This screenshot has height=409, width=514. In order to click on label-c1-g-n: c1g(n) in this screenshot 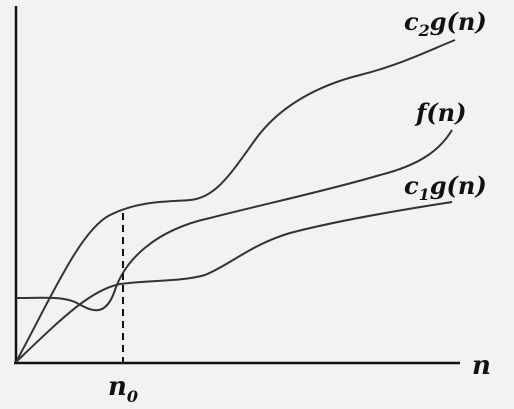, I will do `click(445, 187)`.